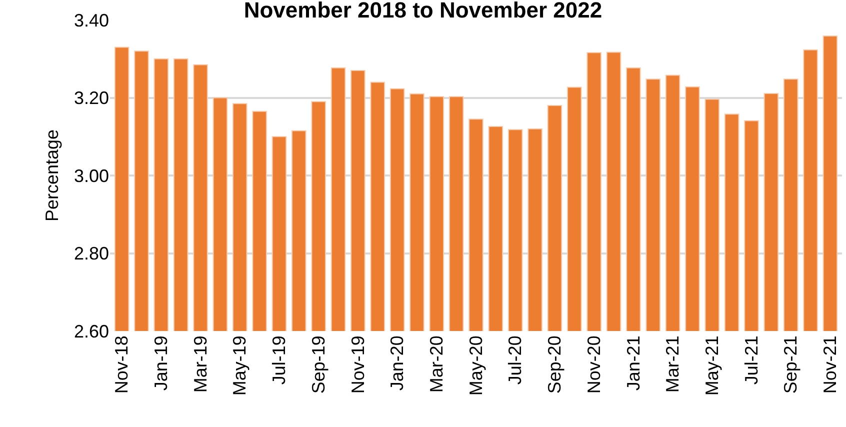  What do you see at coordinates (712, 366) in the screenshot?
I see `x-tick-label: May-21` at bounding box center [712, 366].